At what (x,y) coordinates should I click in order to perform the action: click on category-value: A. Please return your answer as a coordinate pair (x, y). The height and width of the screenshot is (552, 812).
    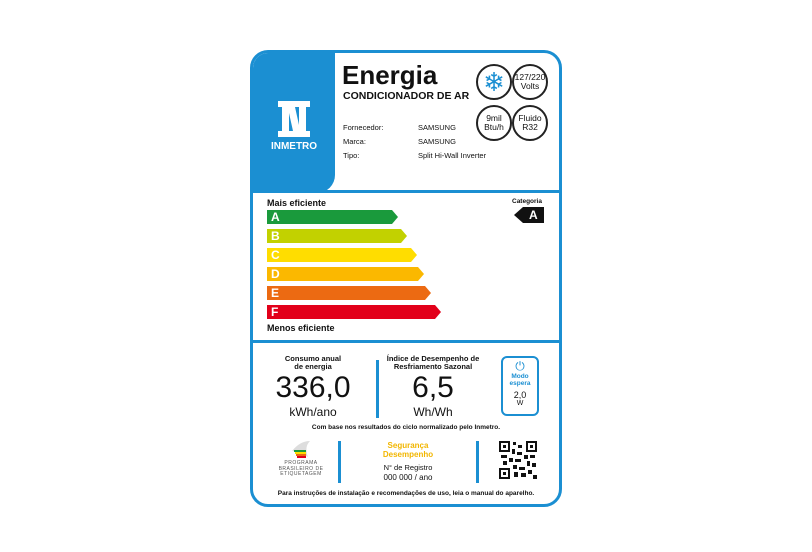
    Looking at the image, I should click on (533, 215).